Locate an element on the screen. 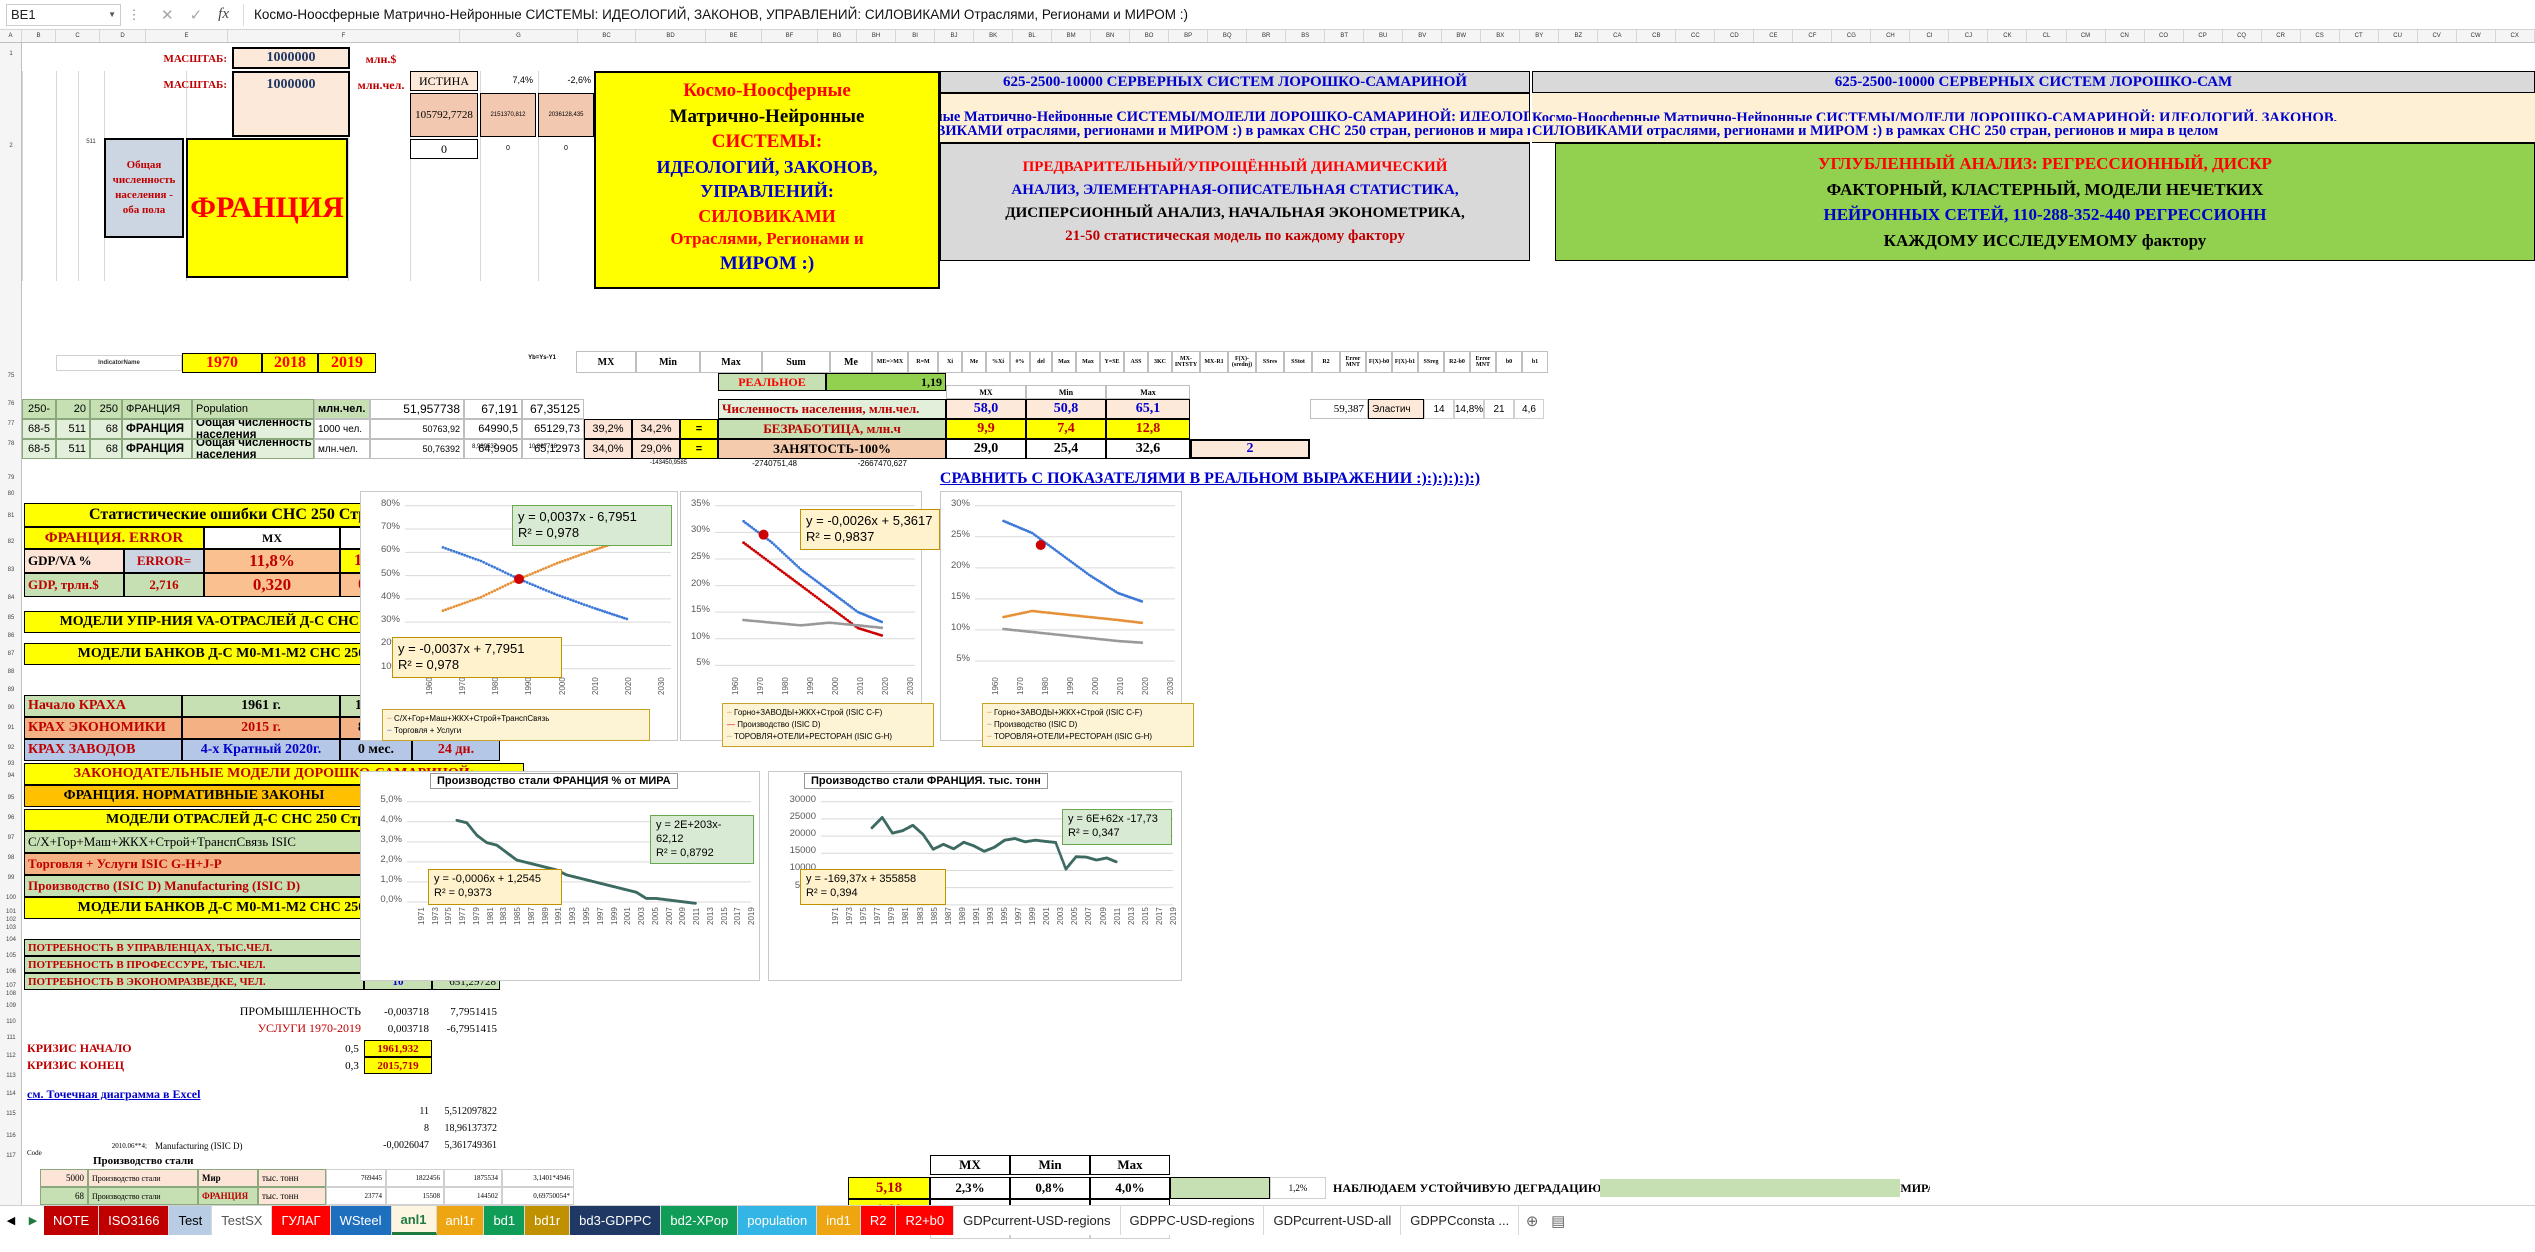 This screenshot has height=1252, width=2535. row-header: 78 is located at coordinates (11, 444).